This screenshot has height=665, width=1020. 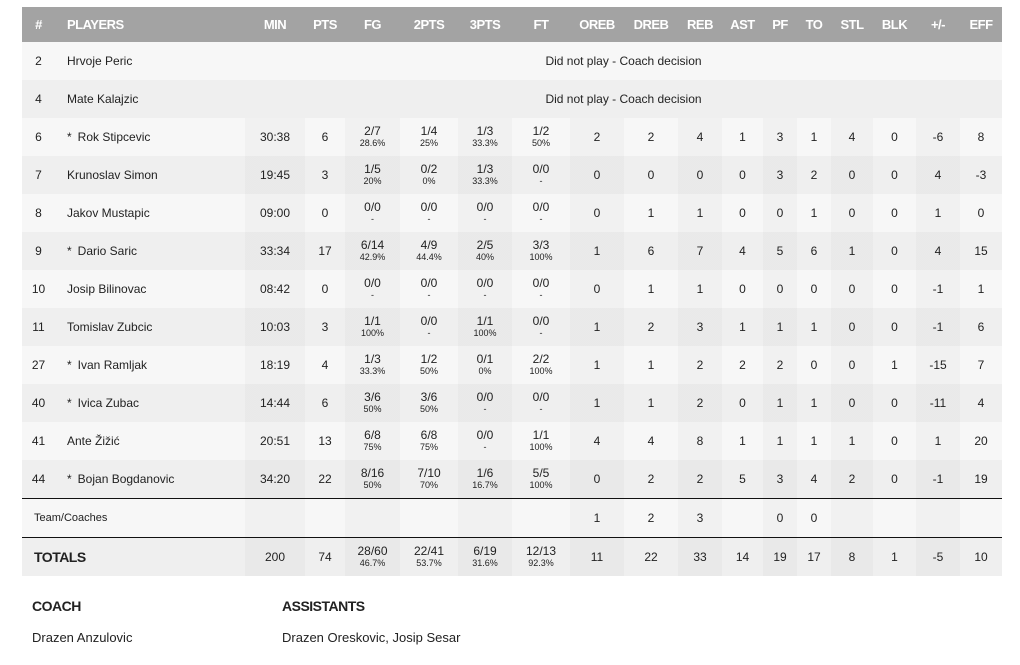 What do you see at coordinates (107, 251) in the screenshot?
I see `player-name: Dario Saric` at bounding box center [107, 251].